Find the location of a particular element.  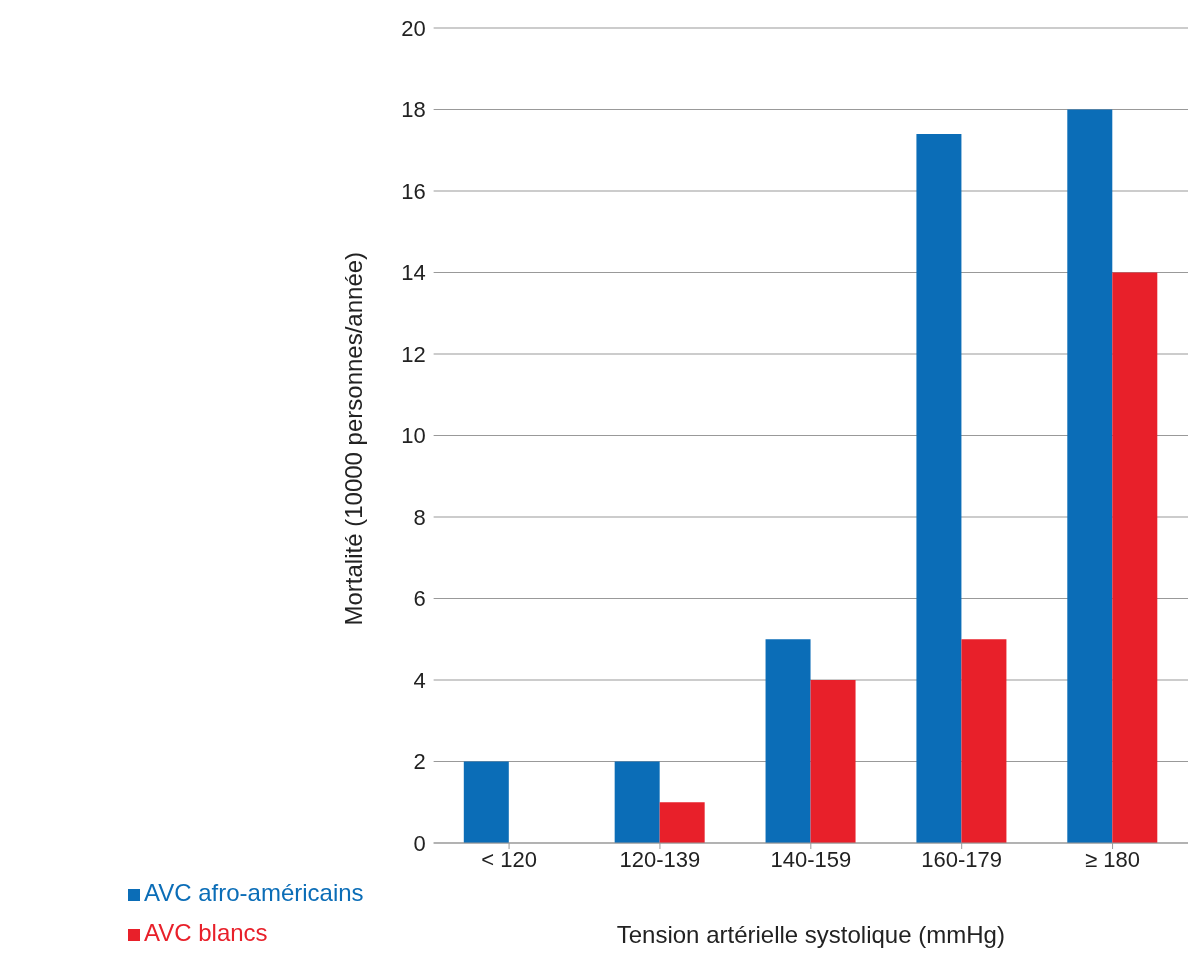

y-tick-label: 18 is located at coordinates (413, 110).